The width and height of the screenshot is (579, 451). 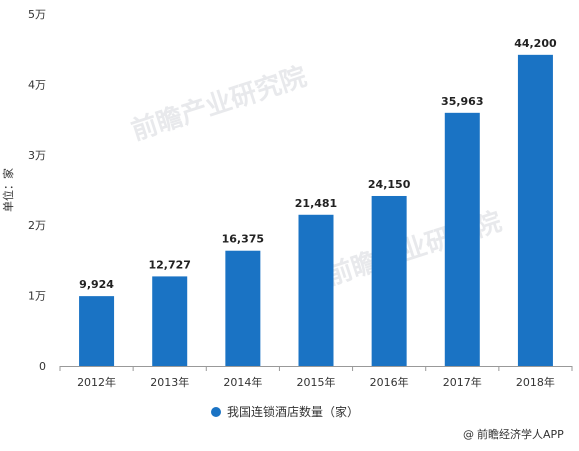 What do you see at coordinates (535, 382) in the screenshot?
I see `x-tick-label: 2018年` at bounding box center [535, 382].